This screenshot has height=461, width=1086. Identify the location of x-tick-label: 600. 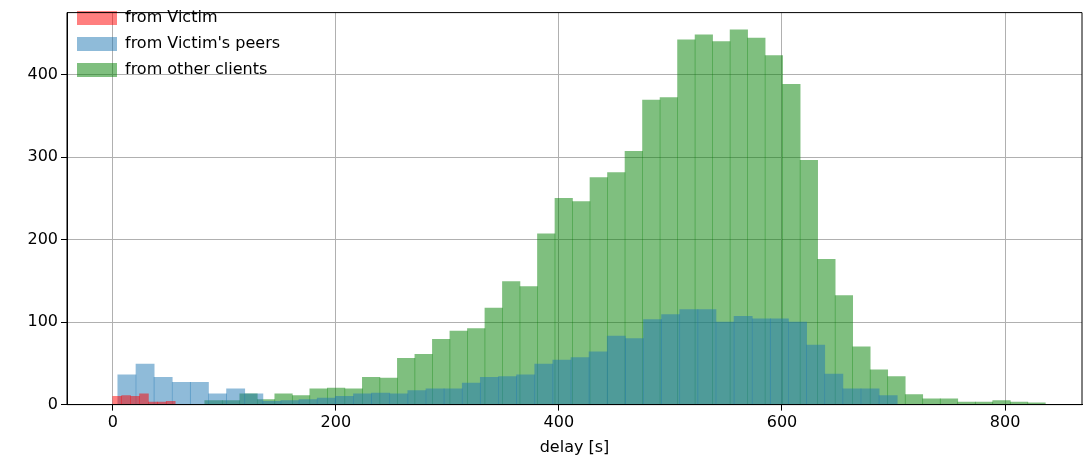
(782, 422).